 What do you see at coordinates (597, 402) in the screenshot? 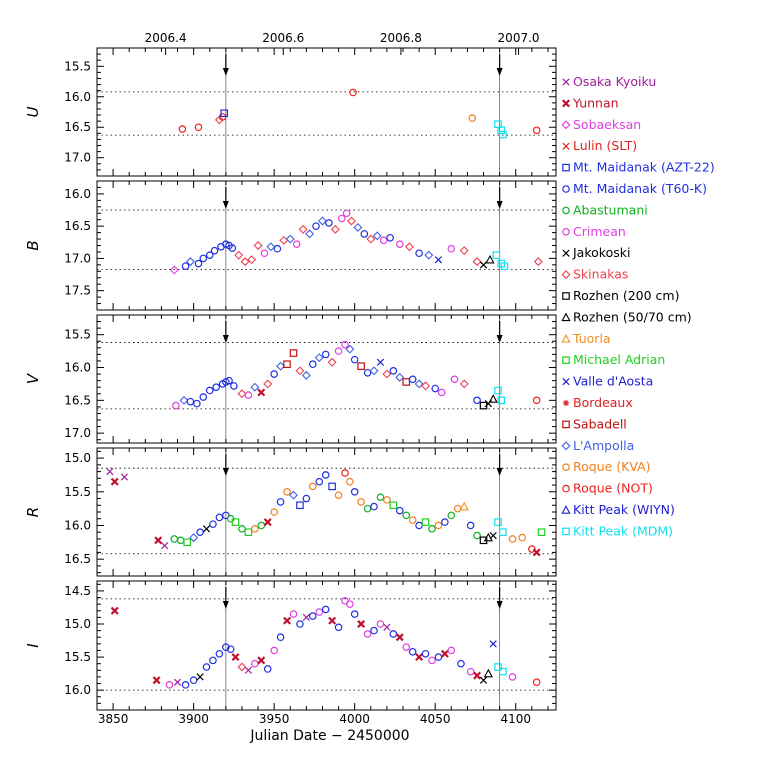
I see `legend-item: Bordeaux` at bounding box center [597, 402].